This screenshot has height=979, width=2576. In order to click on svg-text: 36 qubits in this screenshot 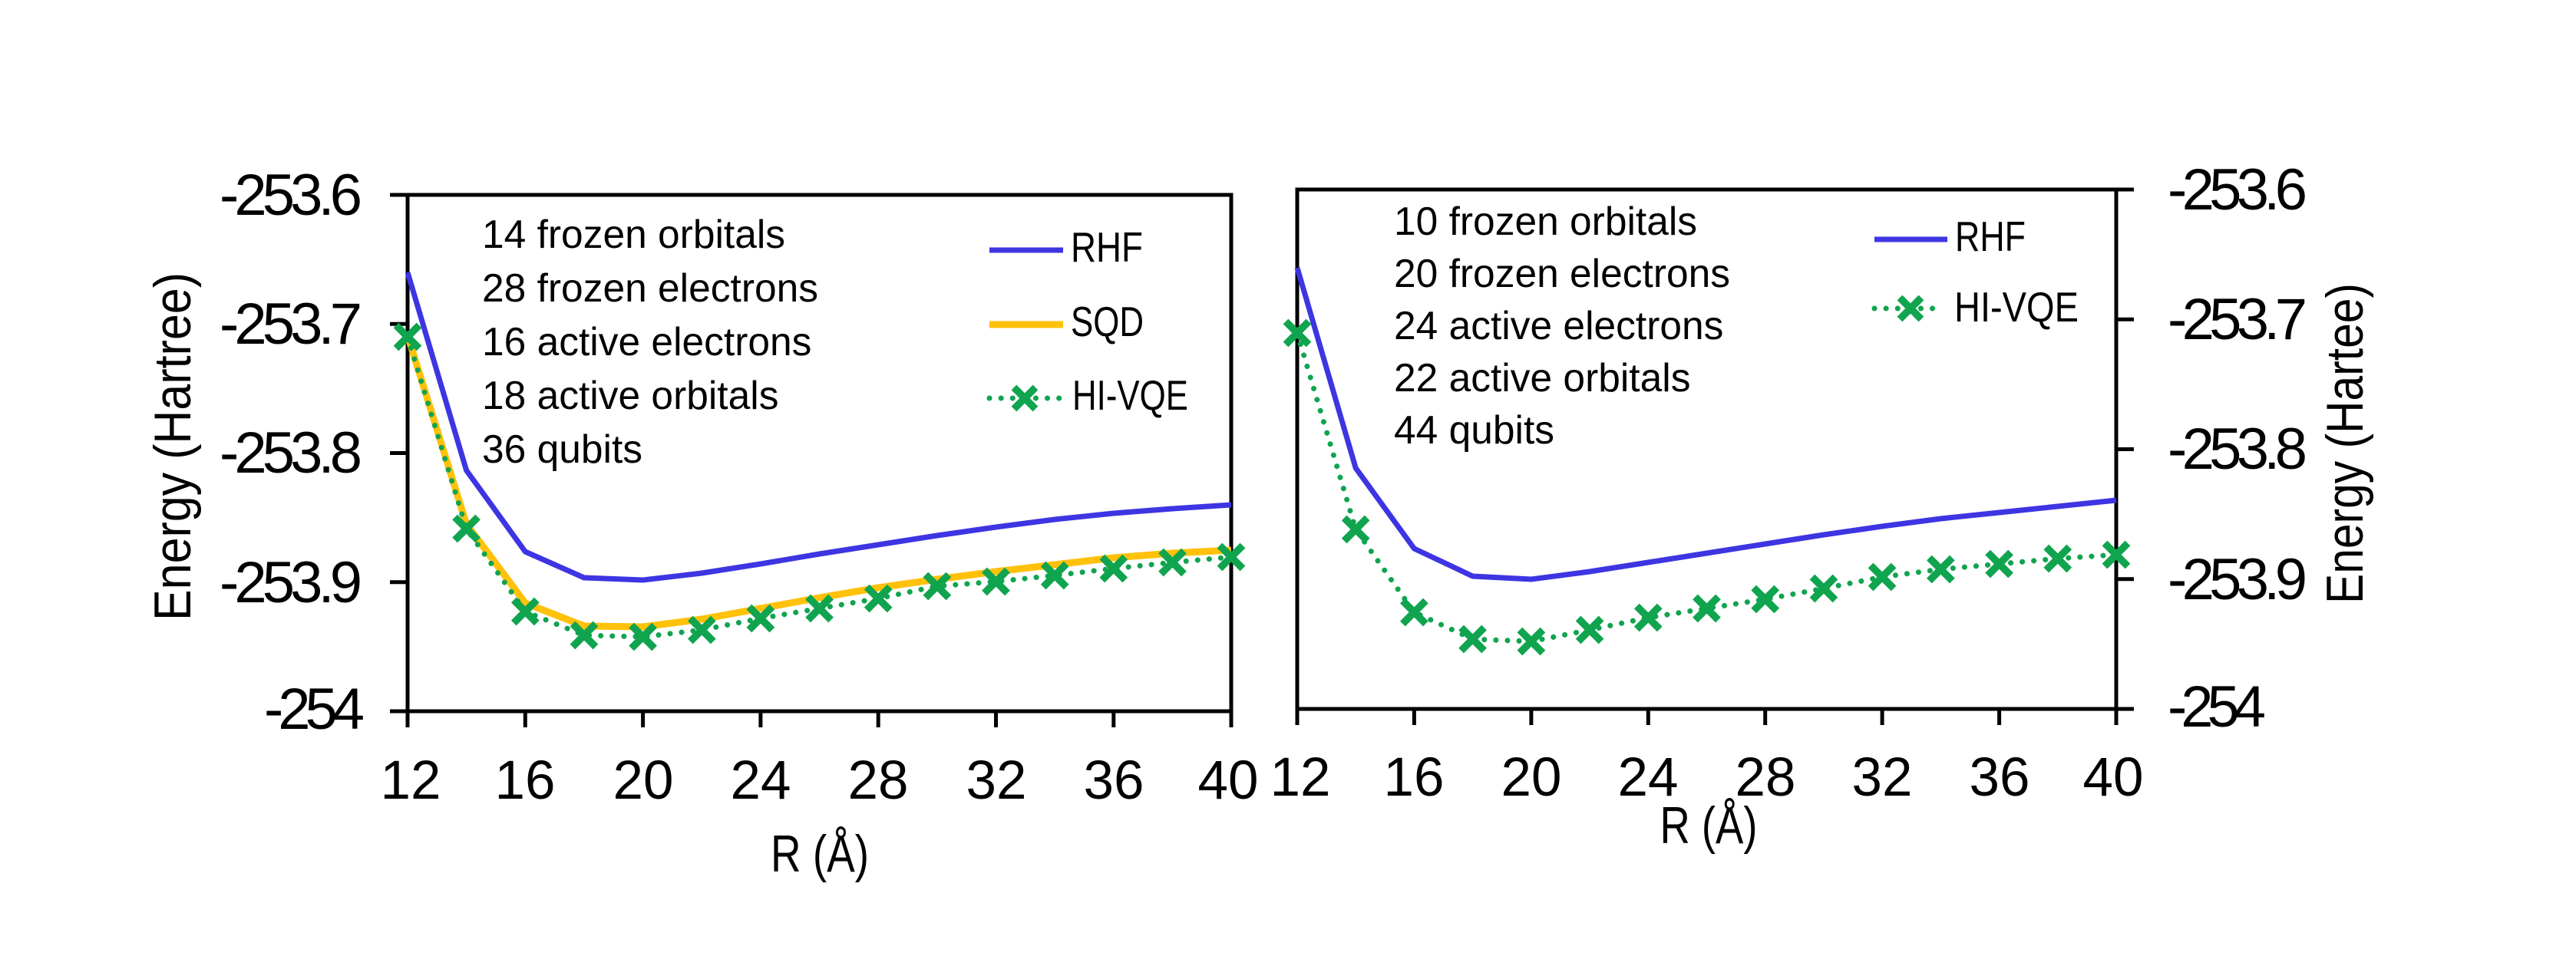, I will do `click(562, 449)`.